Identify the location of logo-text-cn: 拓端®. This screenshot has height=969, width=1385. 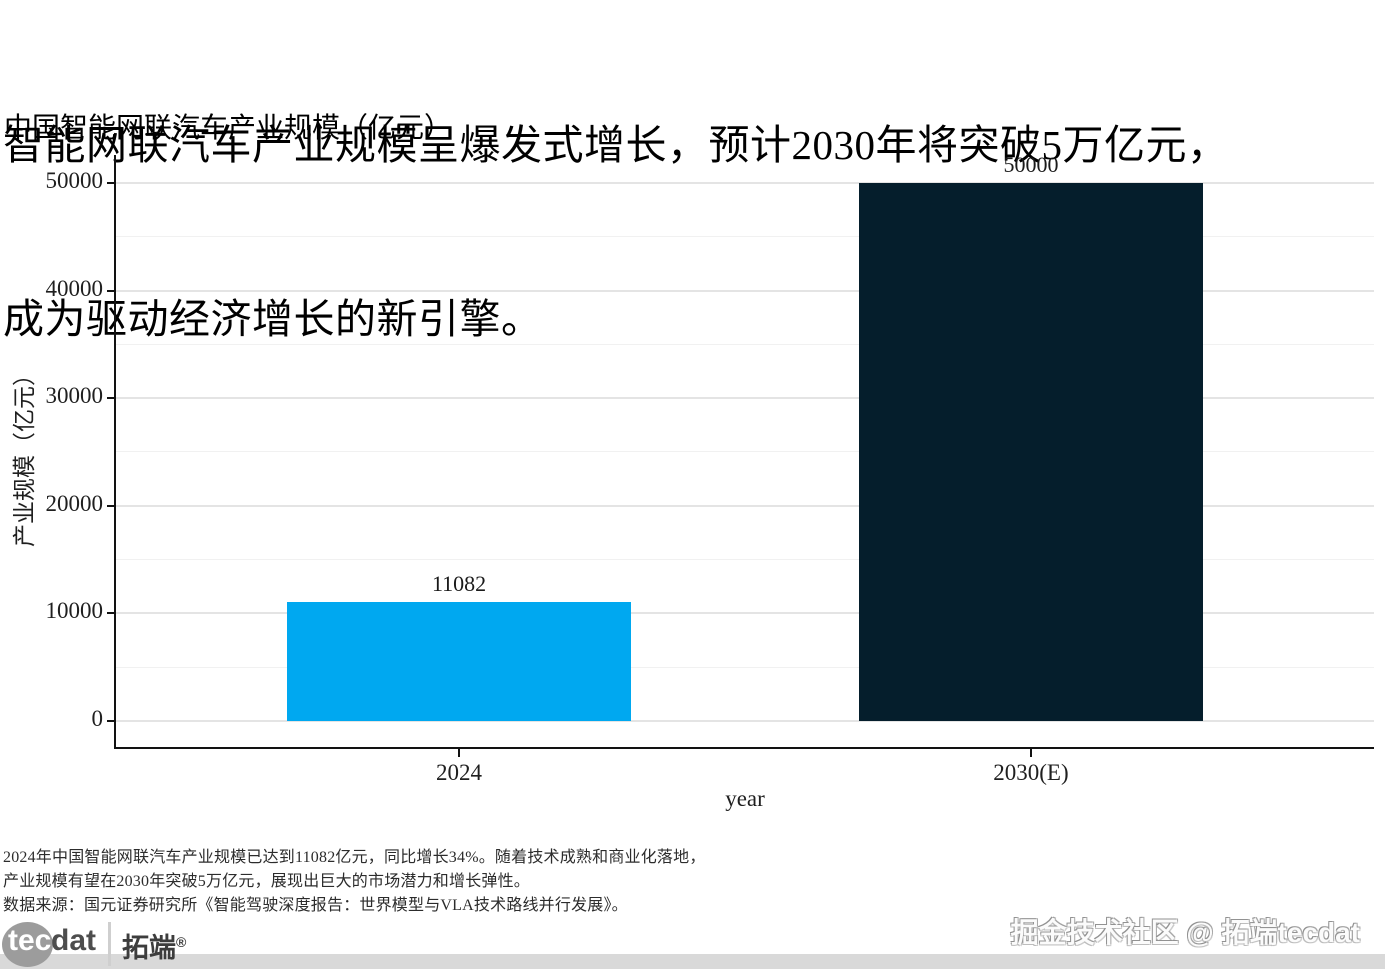
(154, 945).